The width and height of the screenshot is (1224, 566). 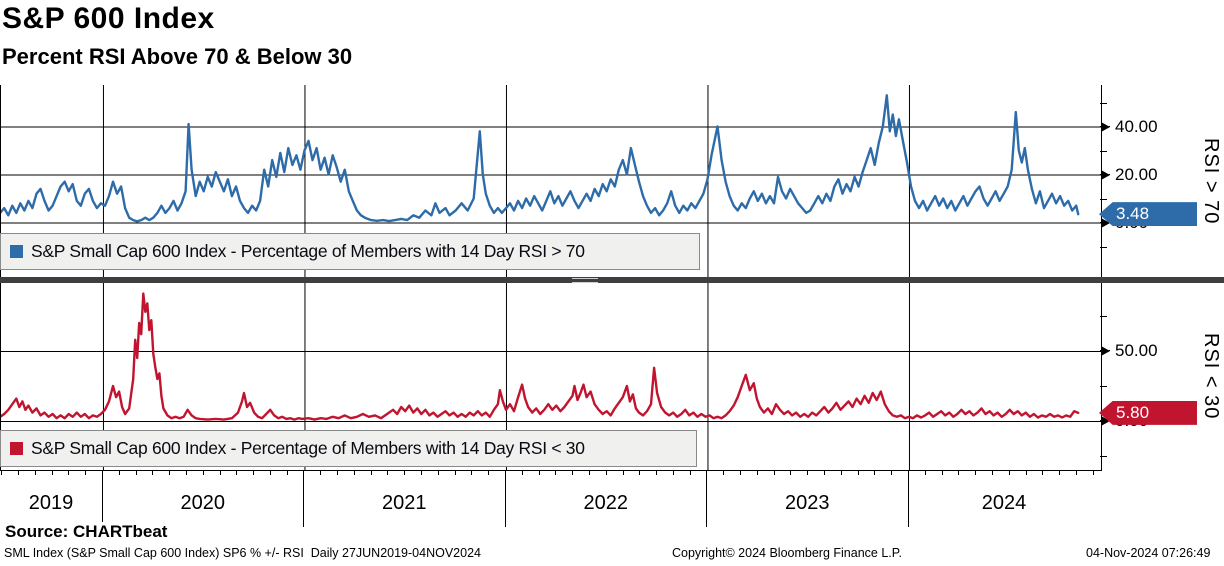 I want to click on last-value-tag-red: 5.80, so click(x=1148, y=412).